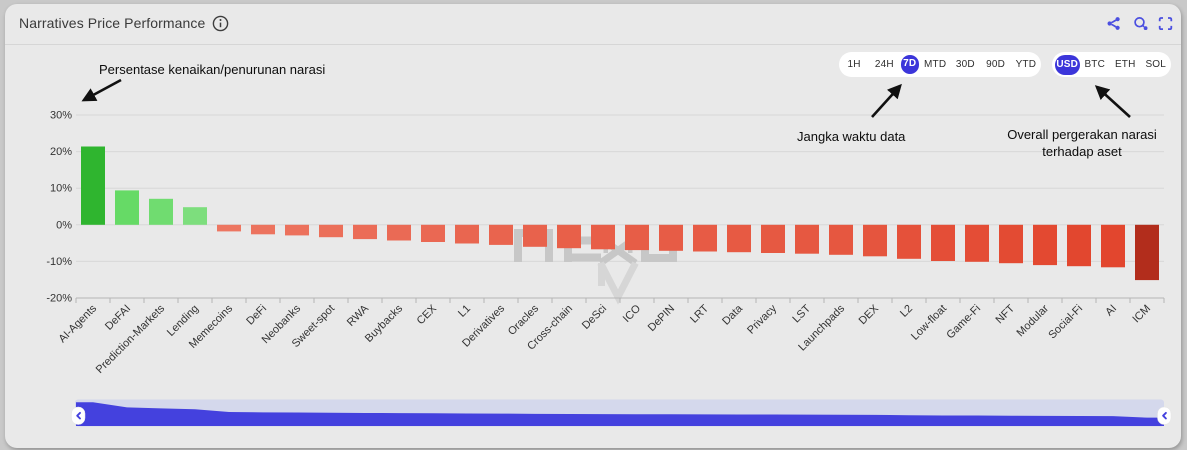 The height and width of the screenshot is (450, 1187). I want to click on svg-text: Privacy, so click(762, 319).